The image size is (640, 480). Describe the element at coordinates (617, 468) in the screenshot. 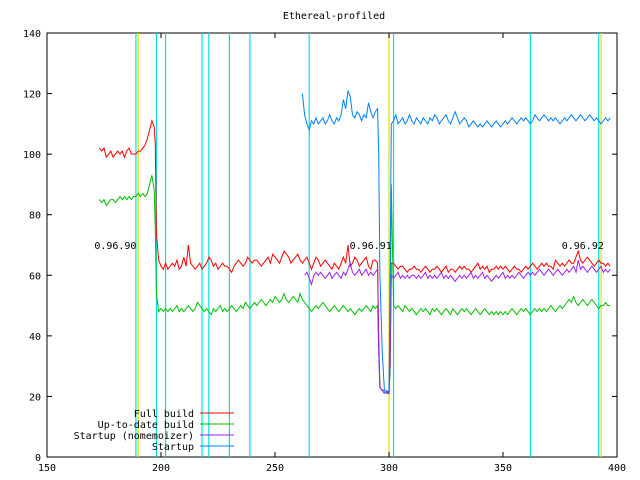

I see `x-tick-label: 400` at that location.